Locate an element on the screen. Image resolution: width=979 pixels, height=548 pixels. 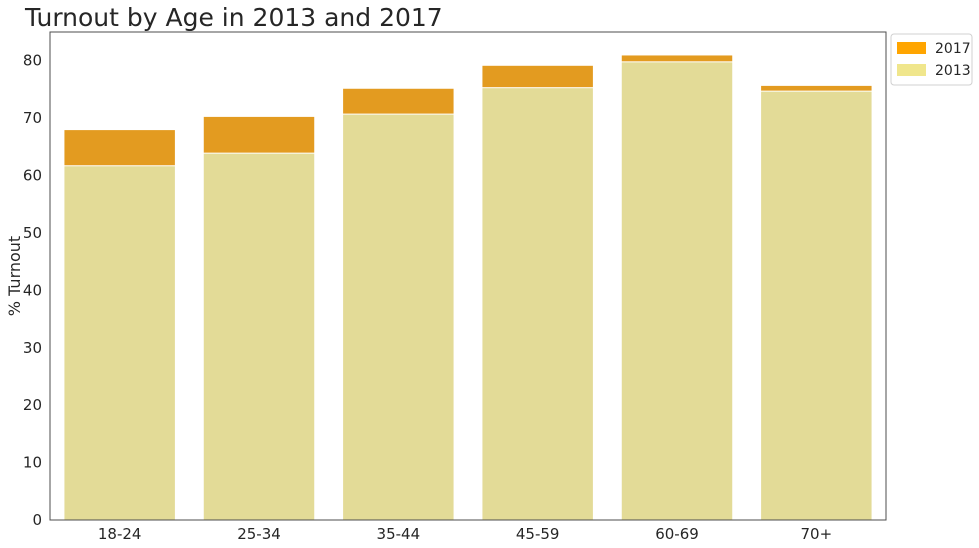
x-tick-label-35-44: 35-44 is located at coordinates (399, 534).